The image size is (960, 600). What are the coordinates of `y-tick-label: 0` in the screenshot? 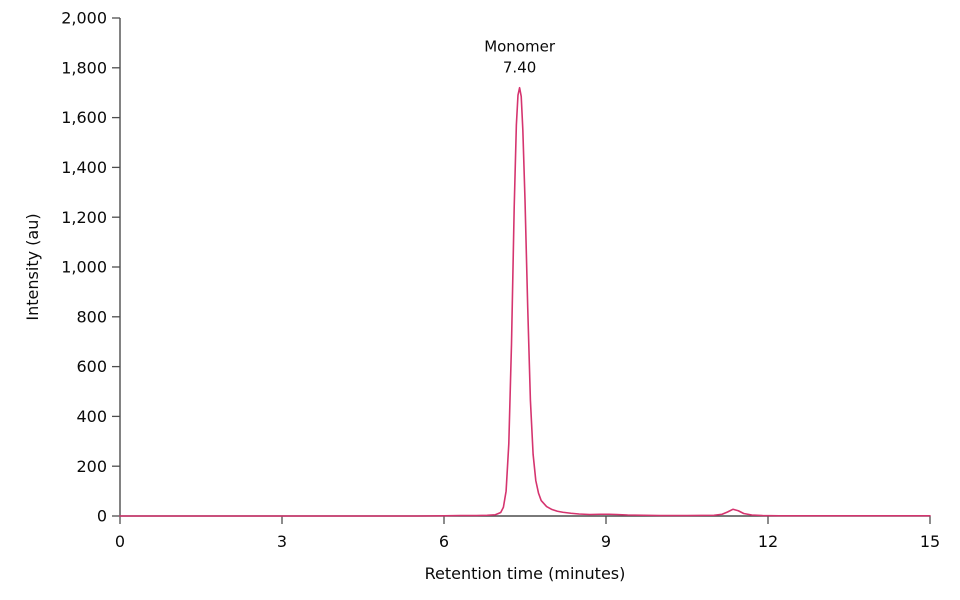 It's located at (102, 516).